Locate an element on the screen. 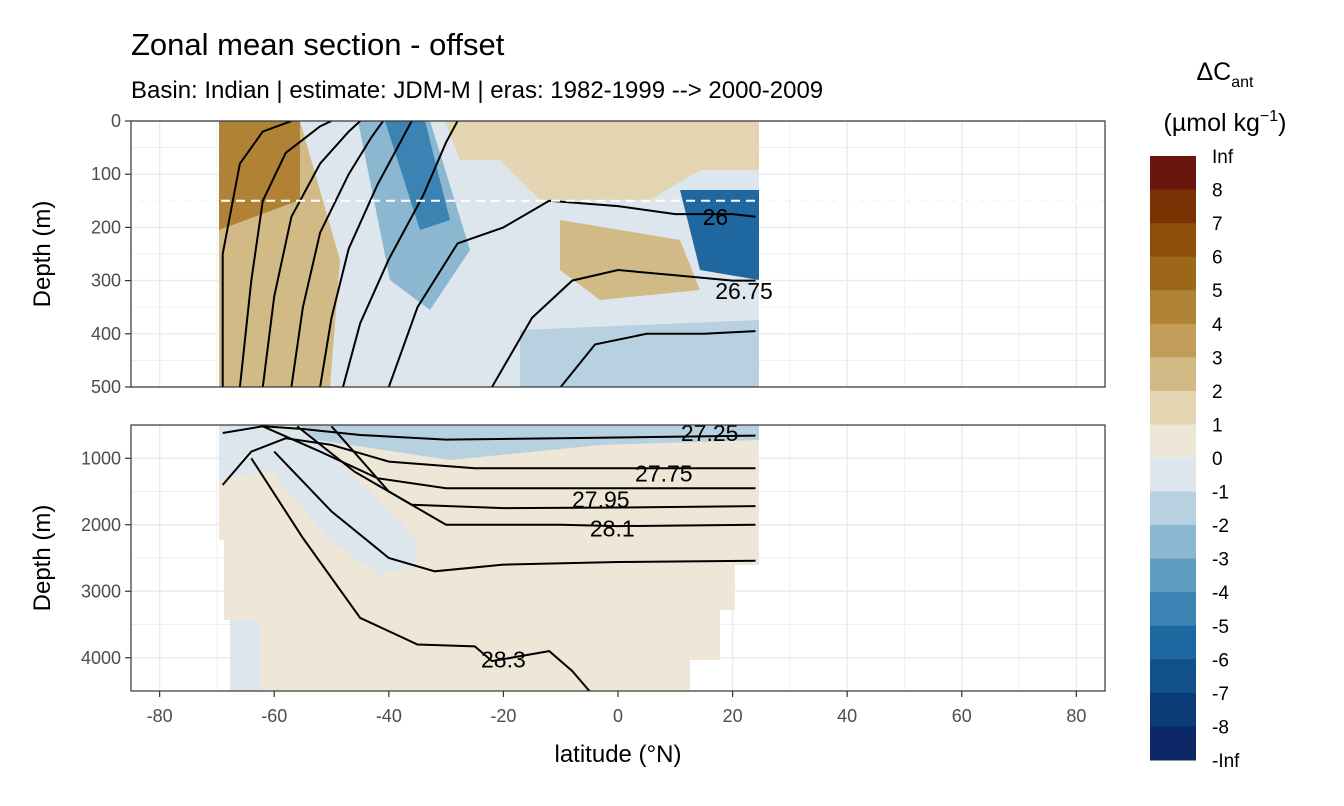 This screenshot has height=806, width=1344. lower-field-deep-light is located at coordinates (245, 655).